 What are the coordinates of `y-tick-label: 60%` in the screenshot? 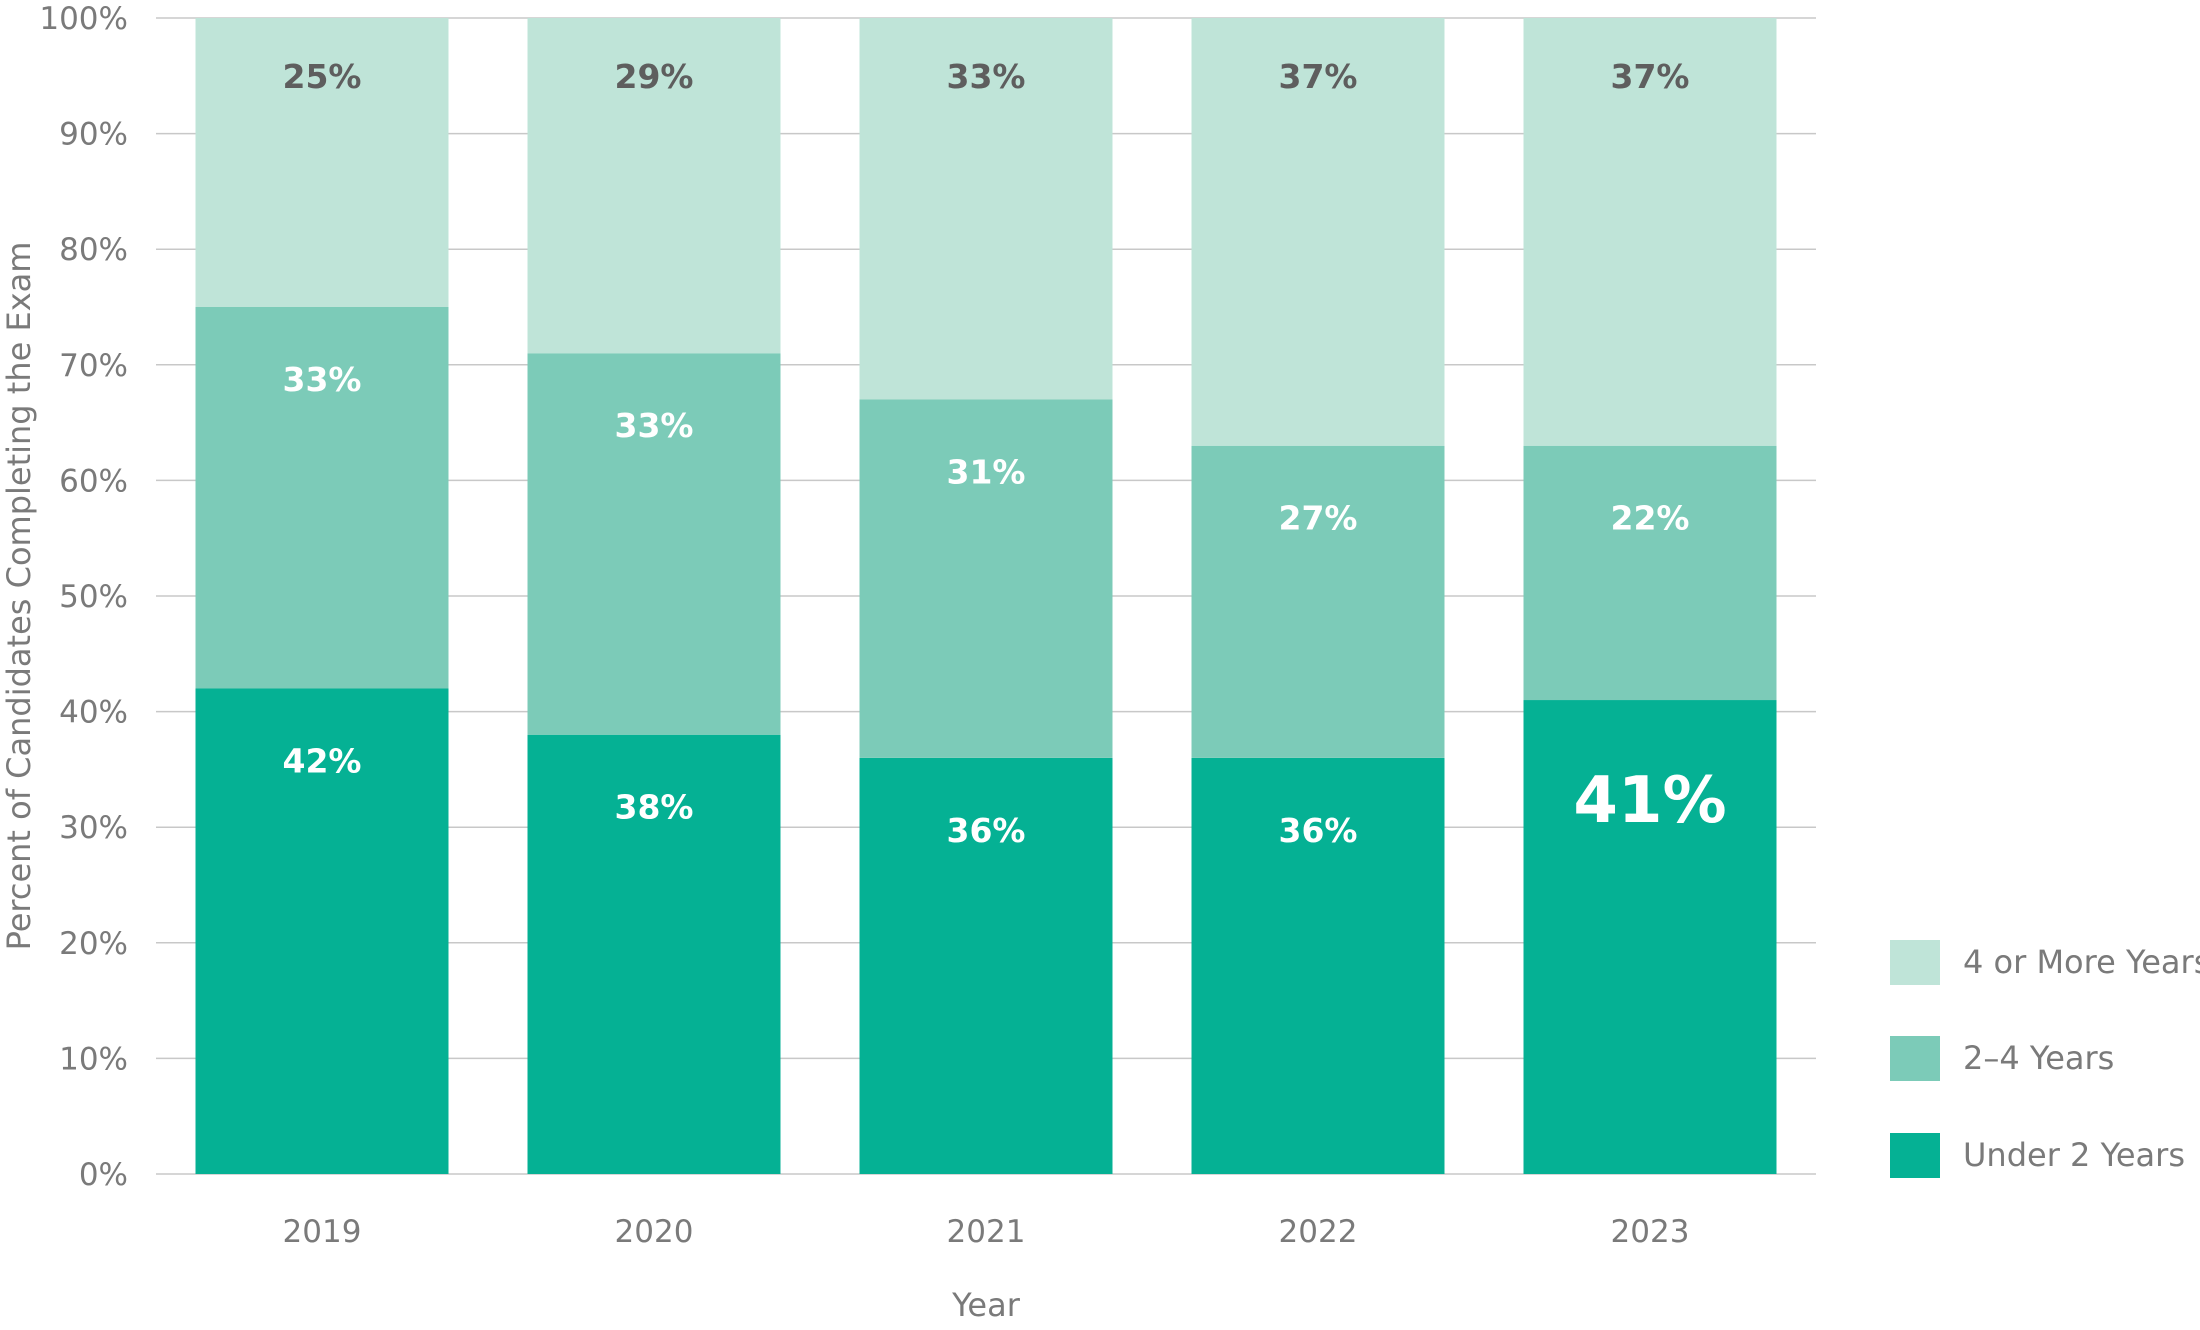 It's located at (93, 481).